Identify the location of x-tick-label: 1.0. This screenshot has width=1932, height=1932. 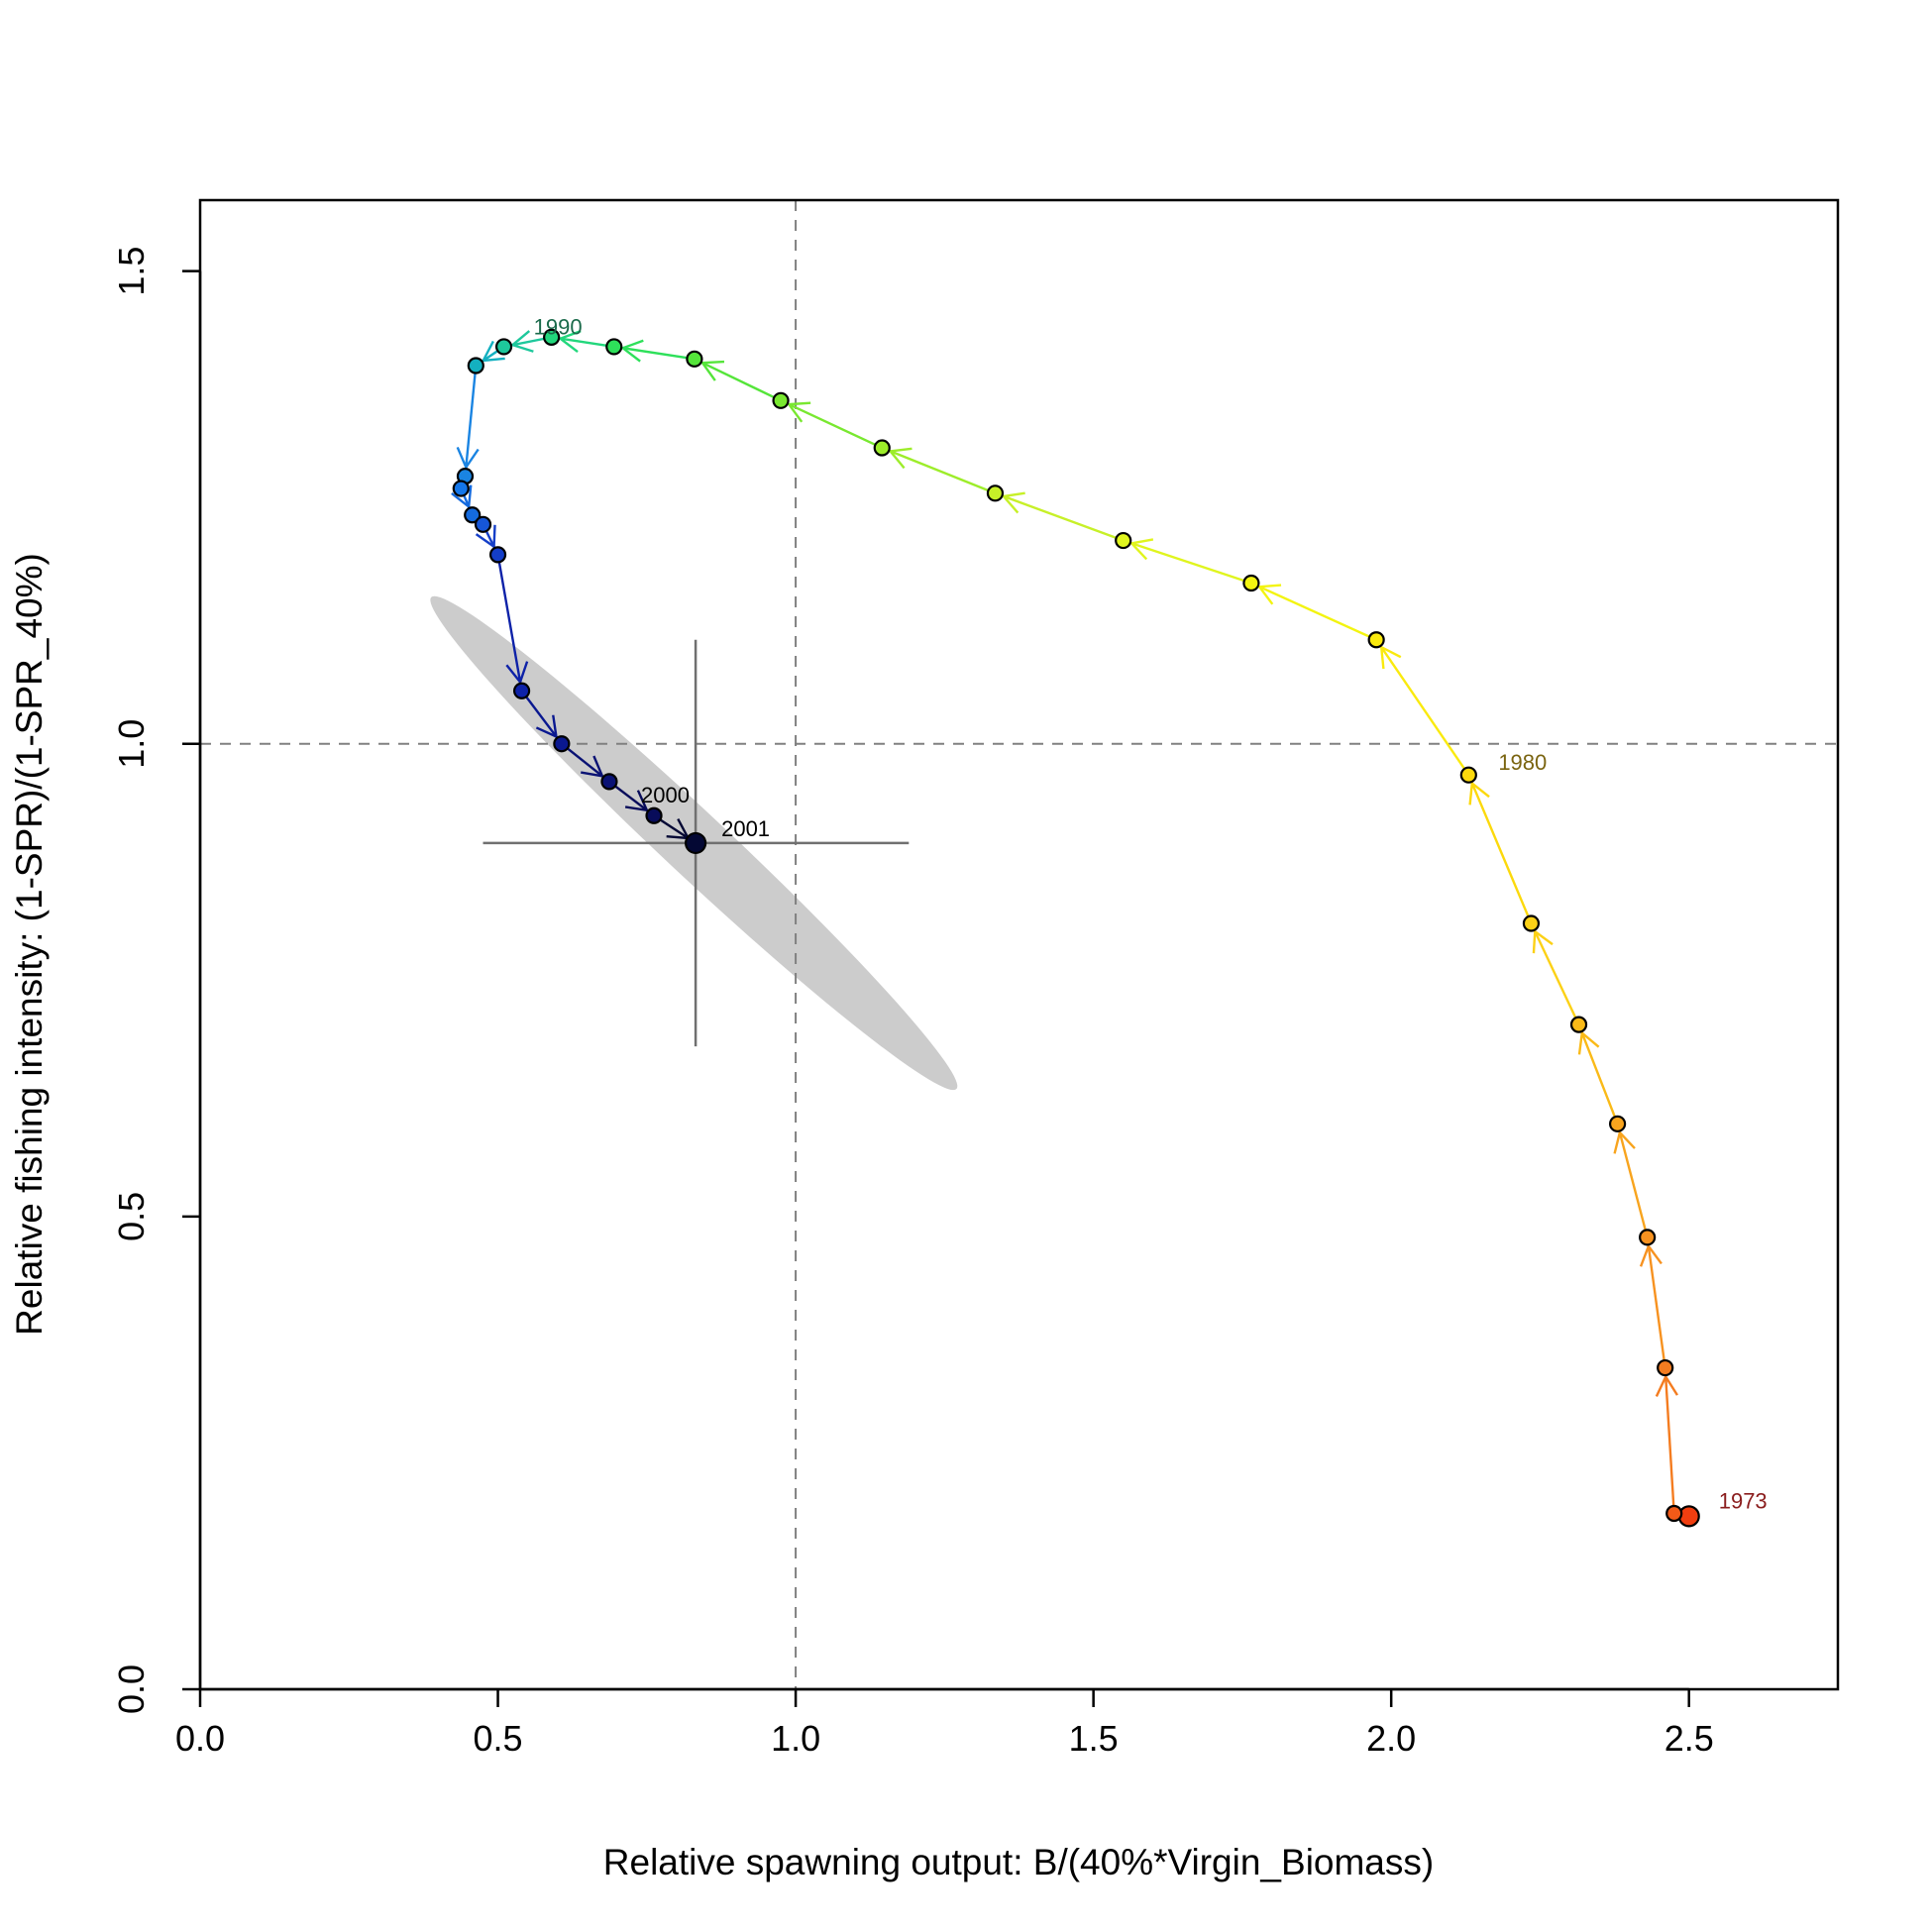
(795, 1739).